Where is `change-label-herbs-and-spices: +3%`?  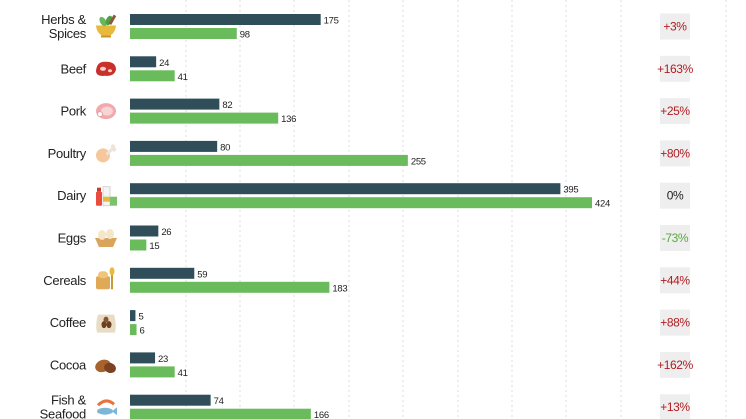 change-label-herbs-and-spices: +3% is located at coordinates (675, 27).